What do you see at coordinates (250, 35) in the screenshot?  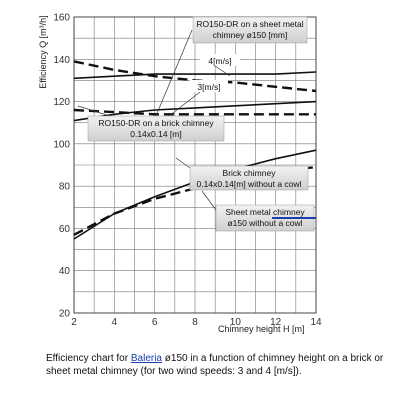 I see `annotation-text: chimney ø150 [mm]` at bounding box center [250, 35].